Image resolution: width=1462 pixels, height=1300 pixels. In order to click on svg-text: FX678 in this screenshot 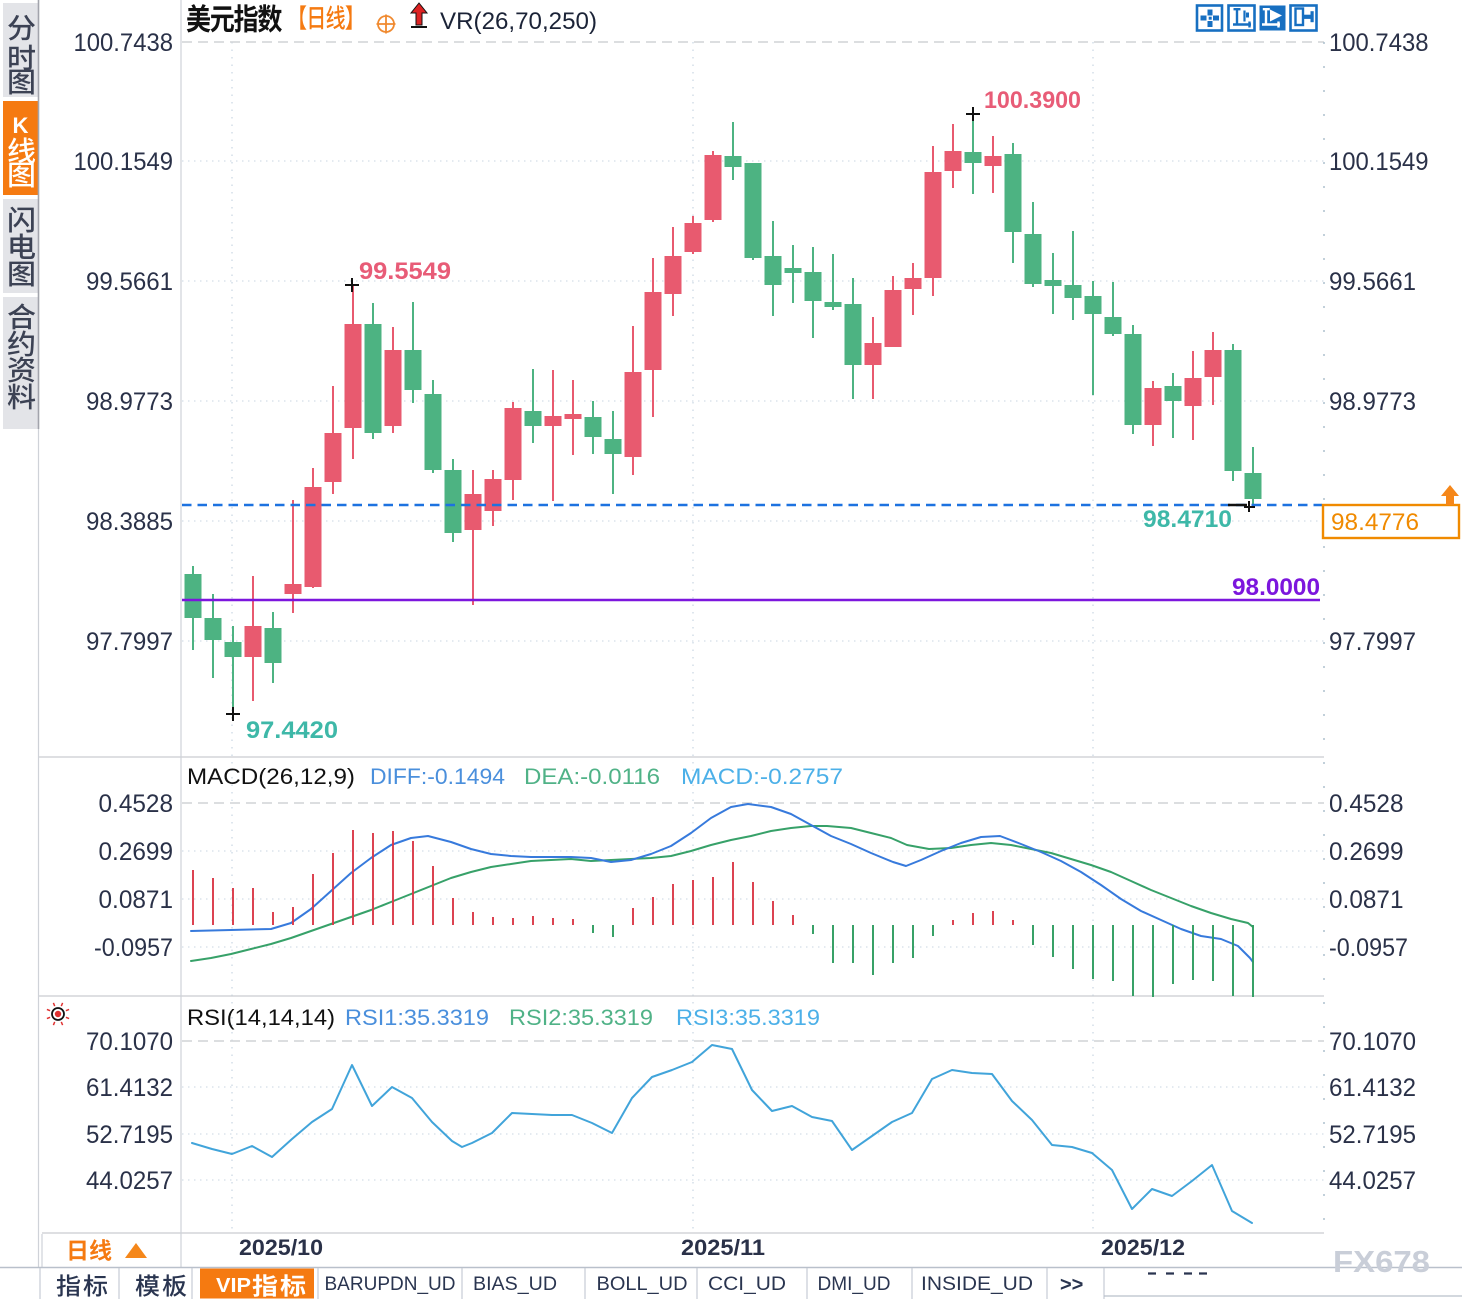, I will do `click(1381, 1261)`.